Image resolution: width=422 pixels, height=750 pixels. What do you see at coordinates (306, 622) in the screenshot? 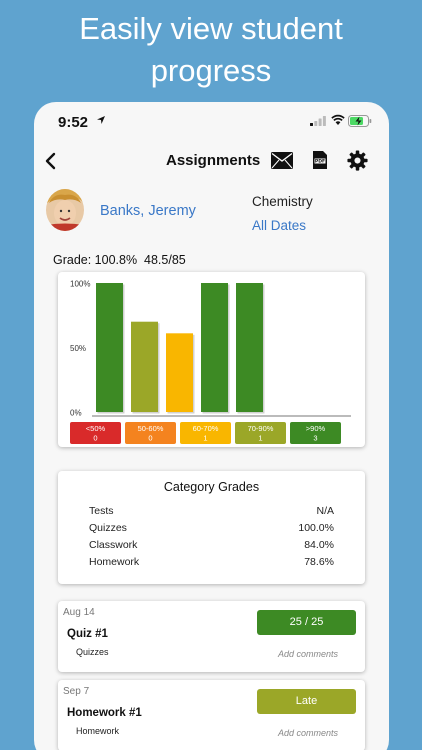
I see `score-button: 25 / 25` at bounding box center [306, 622].